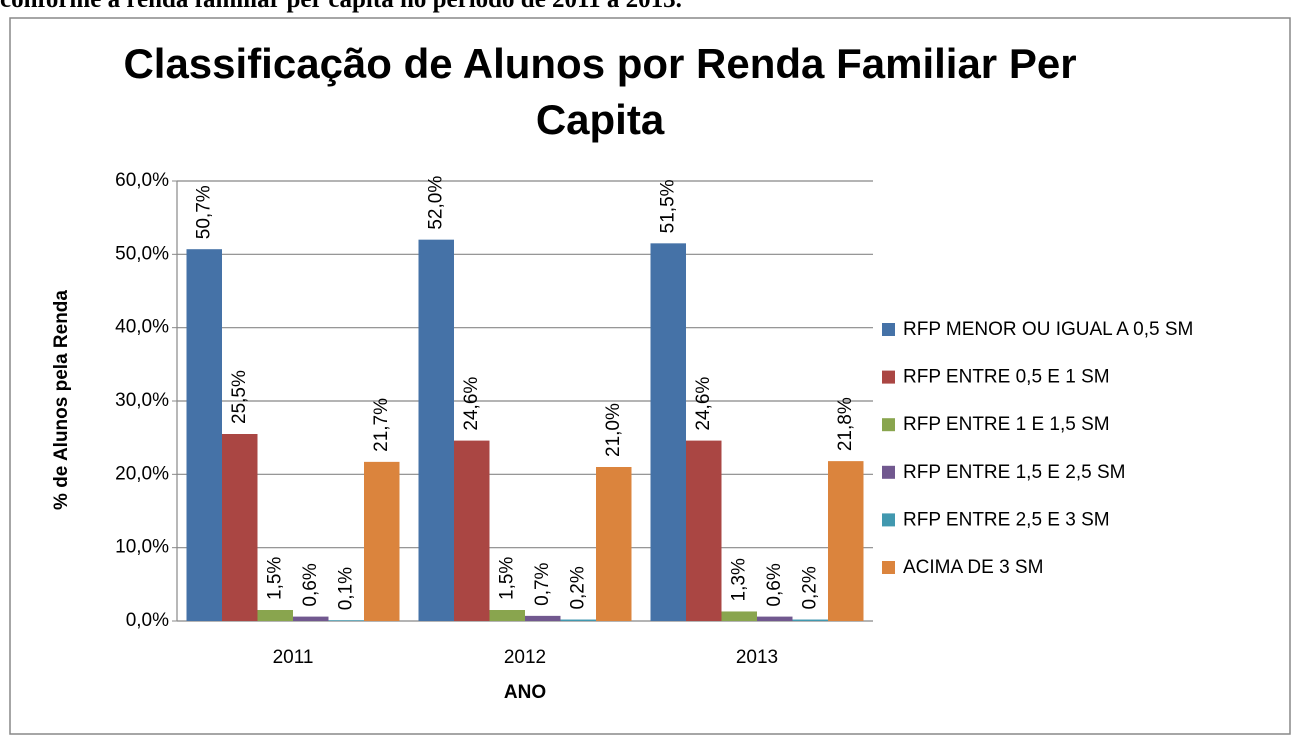 The image size is (1299, 736). Describe the element at coordinates (142, 327) in the screenshot. I see `y-tick-label: 40,0%` at that location.